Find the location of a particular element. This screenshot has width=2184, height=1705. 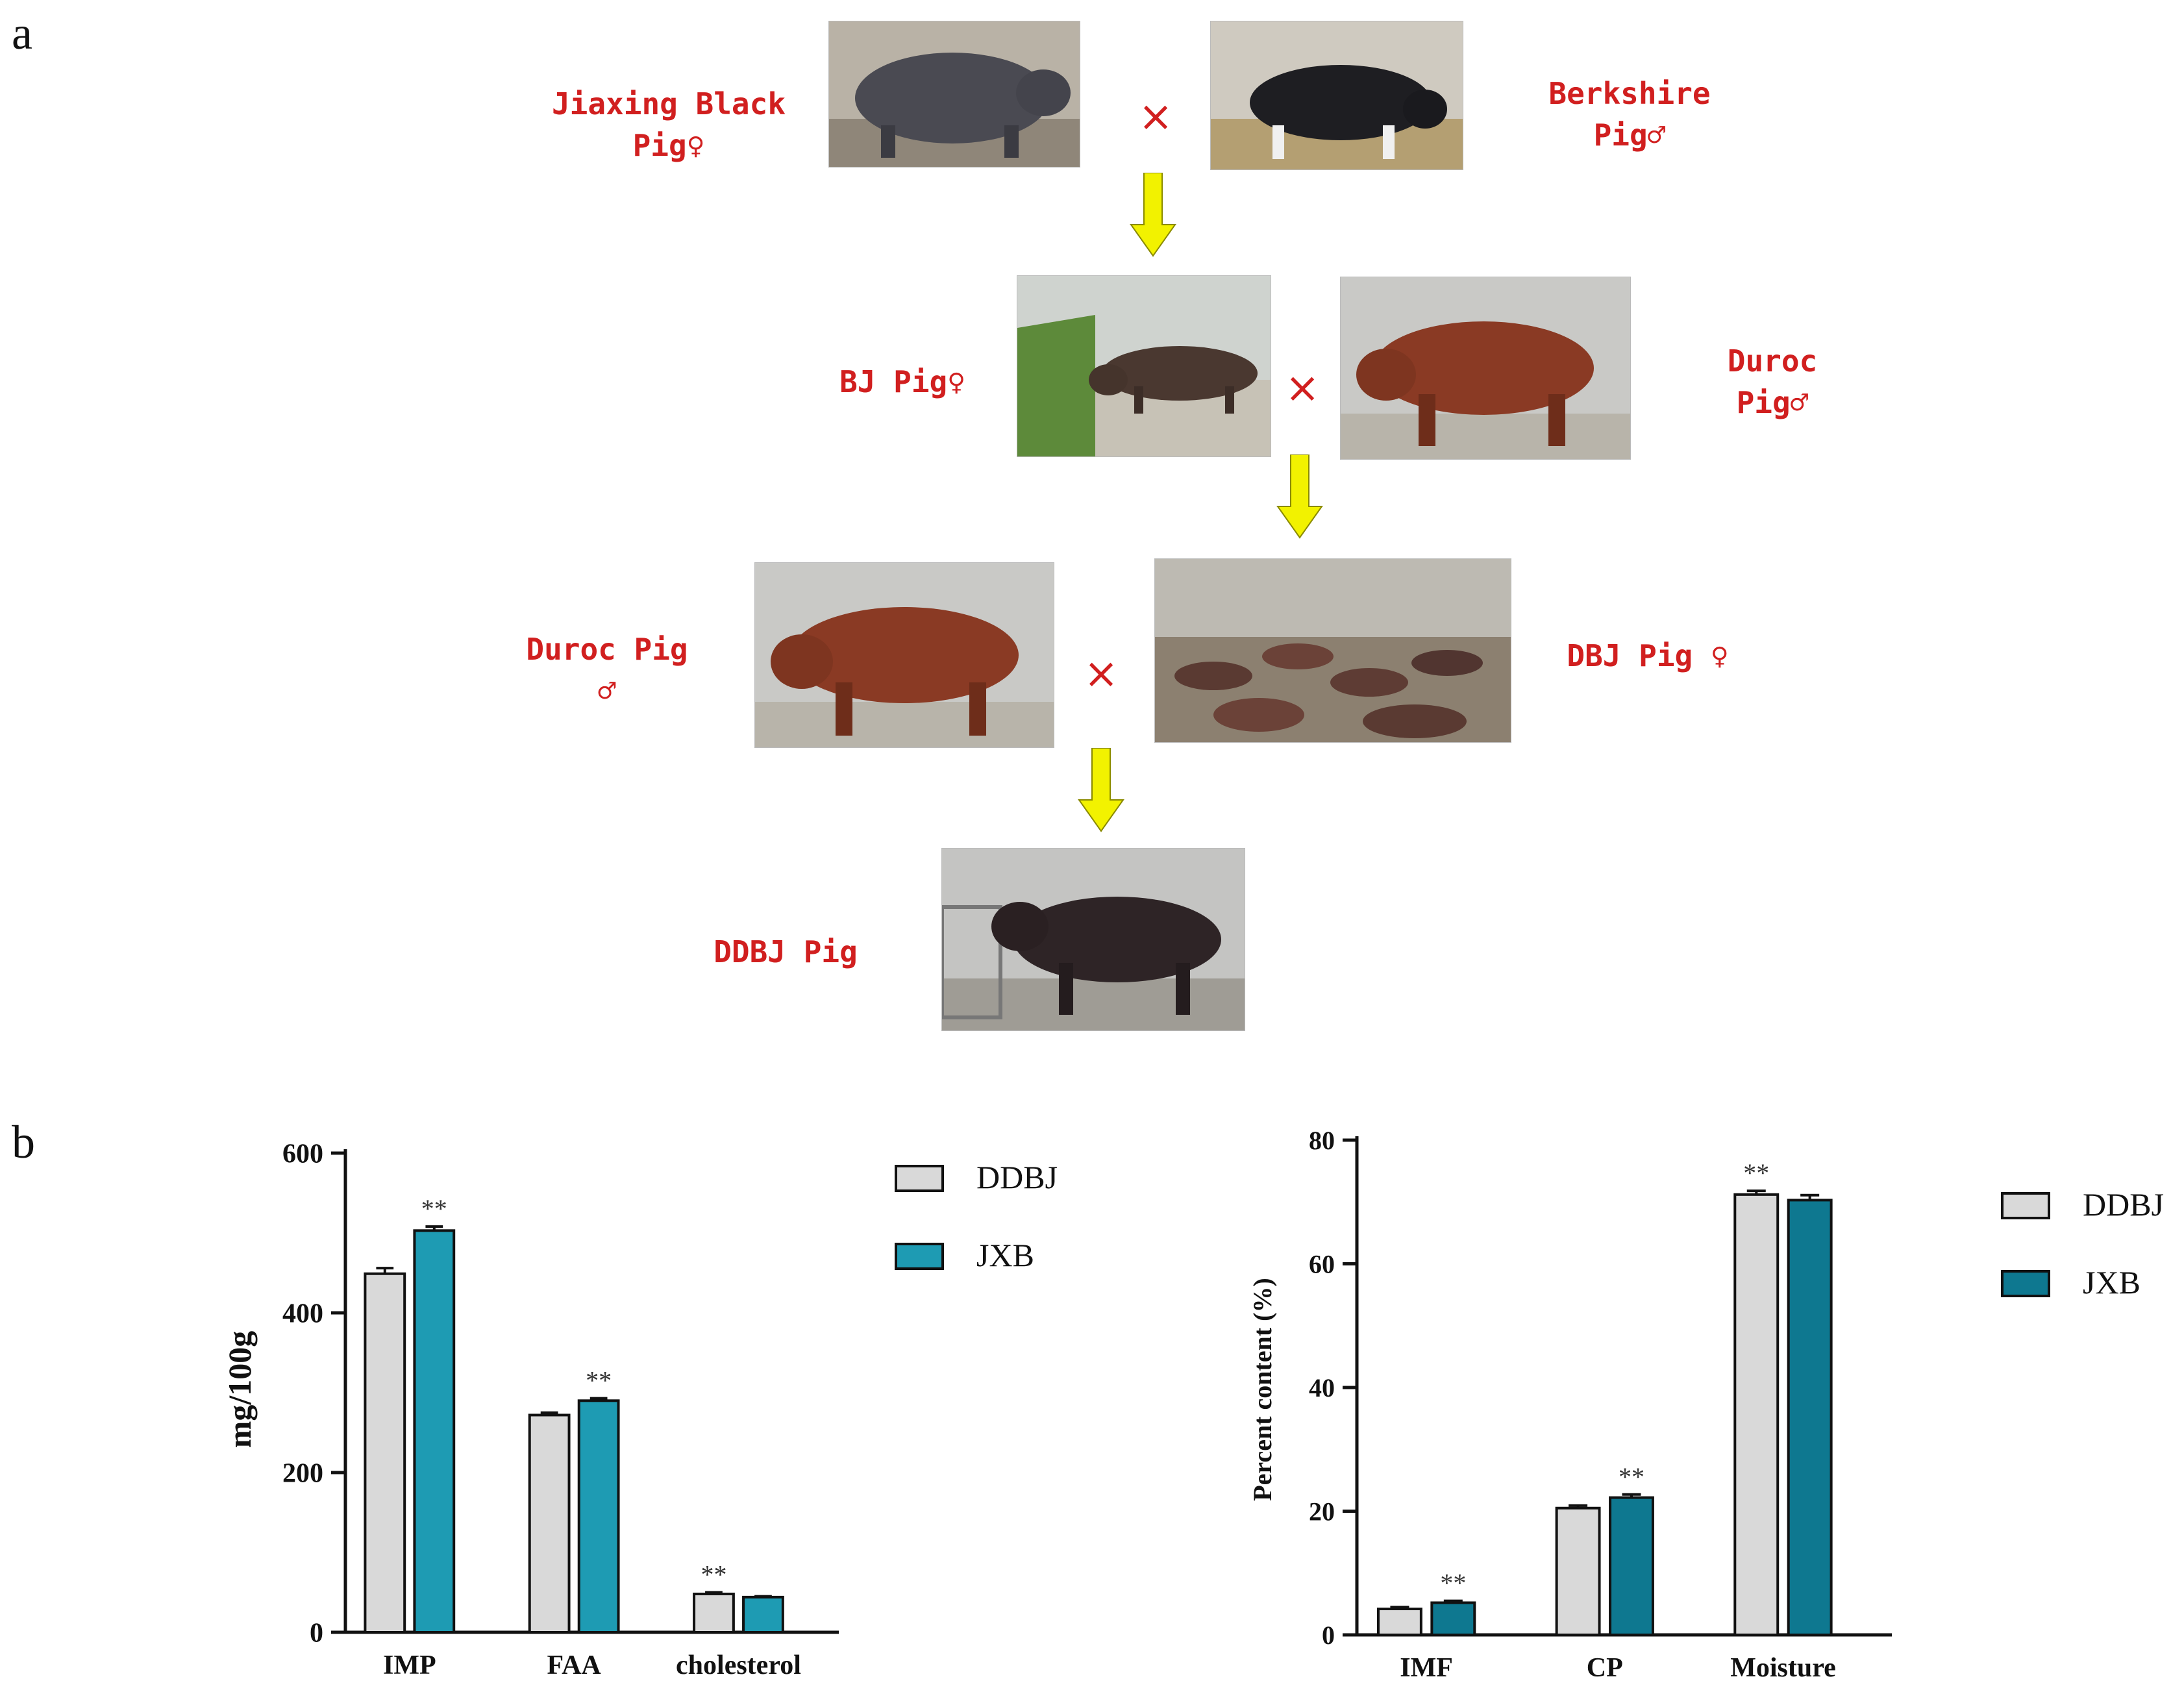

label-jiaxing-line2: Pig♀ is located at coordinates (668, 146).